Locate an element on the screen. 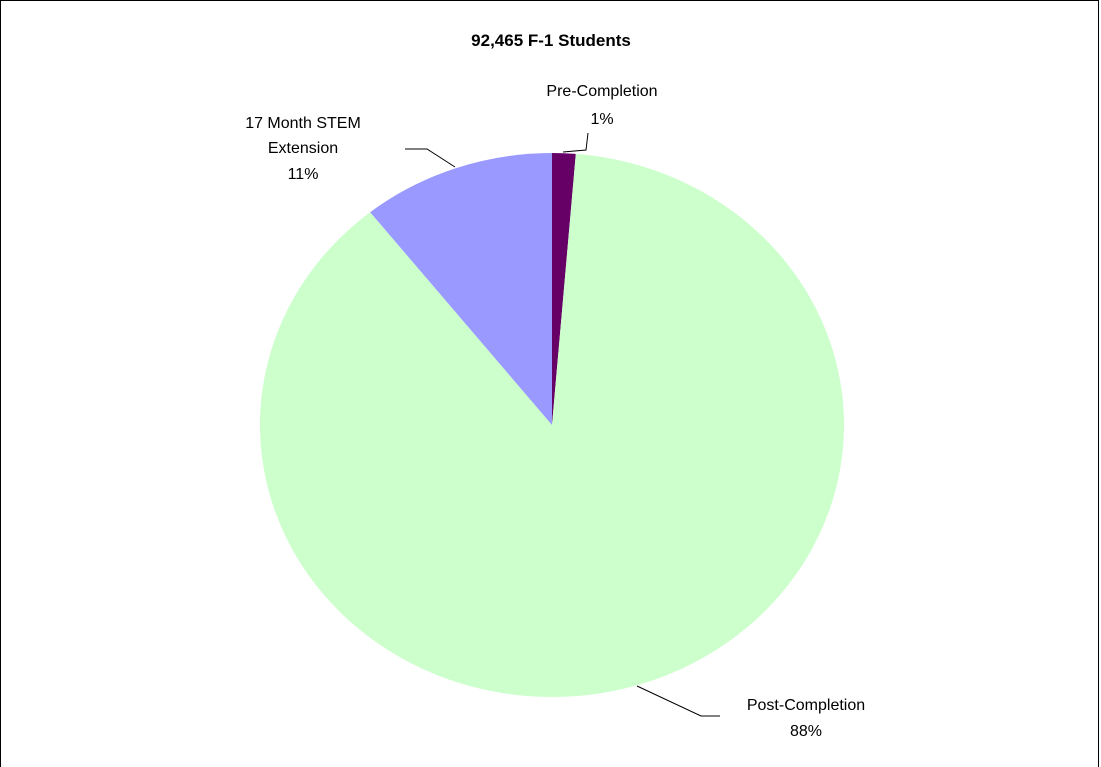 The height and width of the screenshot is (767, 1101). slice-label: 88% is located at coordinates (806, 731).